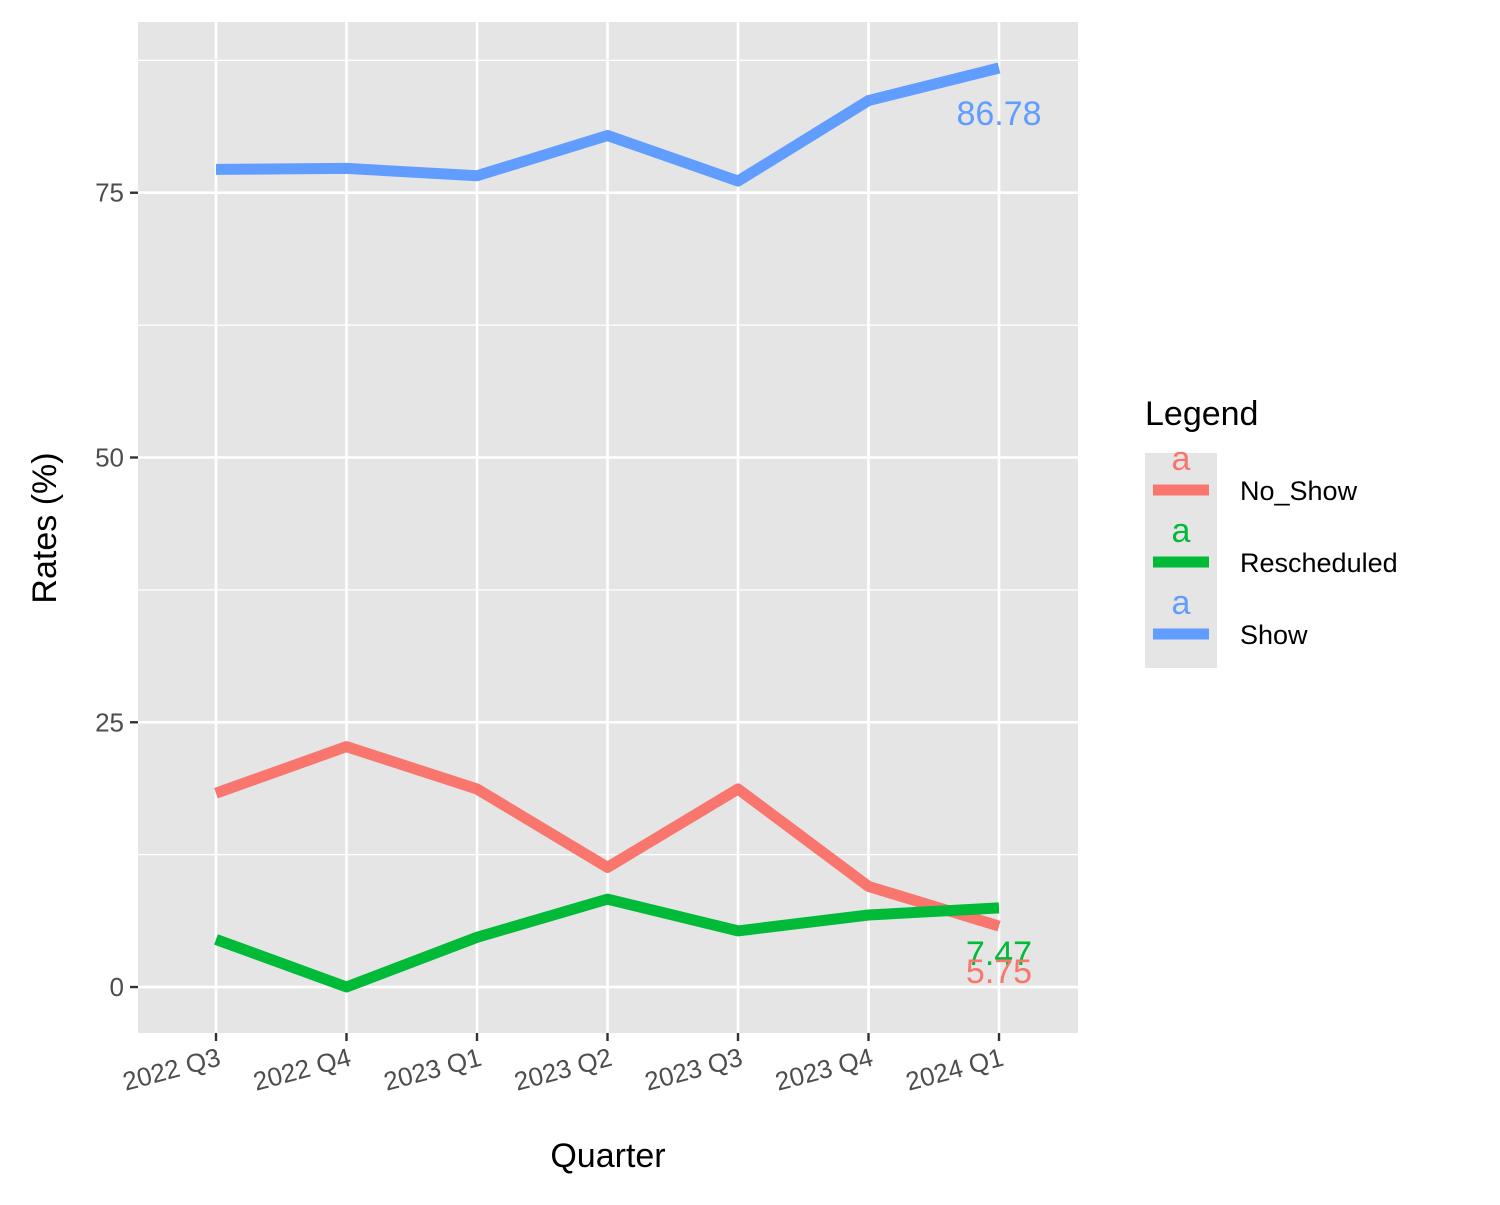  What do you see at coordinates (693, 1069) in the screenshot?
I see `x-tick-label: 2023 Q3` at bounding box center [693, 1069].